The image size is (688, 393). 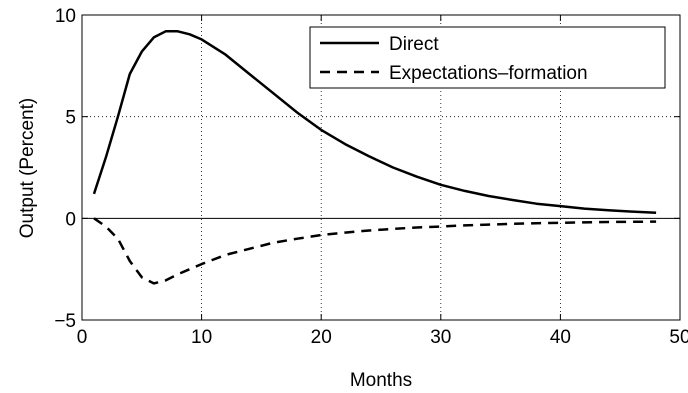 I want to click on legend: Direct Expectations–formation, so click(x=487, y=57).